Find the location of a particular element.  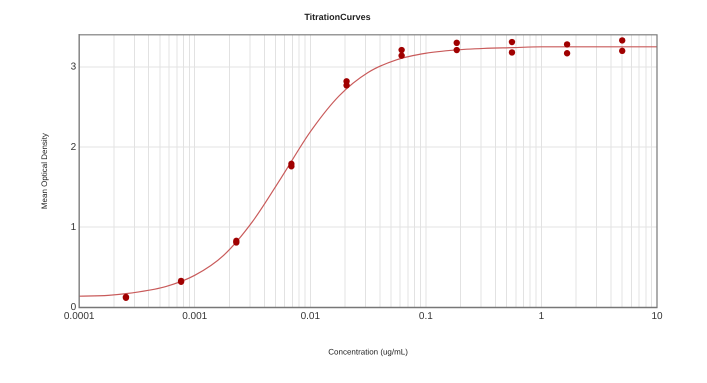

x-tick-label: 1 is located at coordinates (541, 316).